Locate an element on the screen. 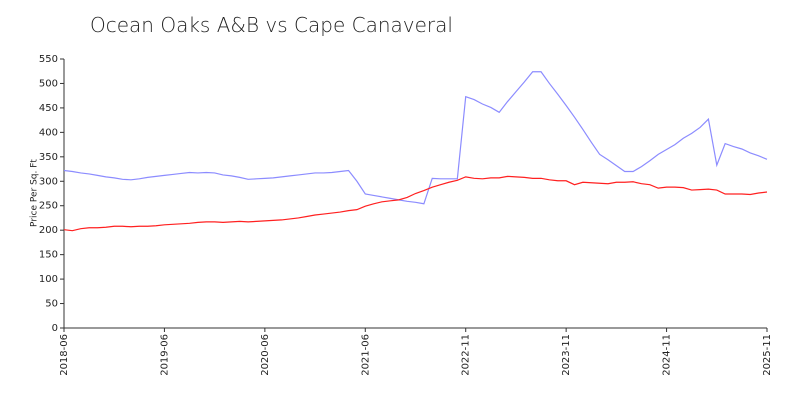 The height and width of the screenshot is (400, 800). y-tick-label: 350 is located at coordinates (48, 157).